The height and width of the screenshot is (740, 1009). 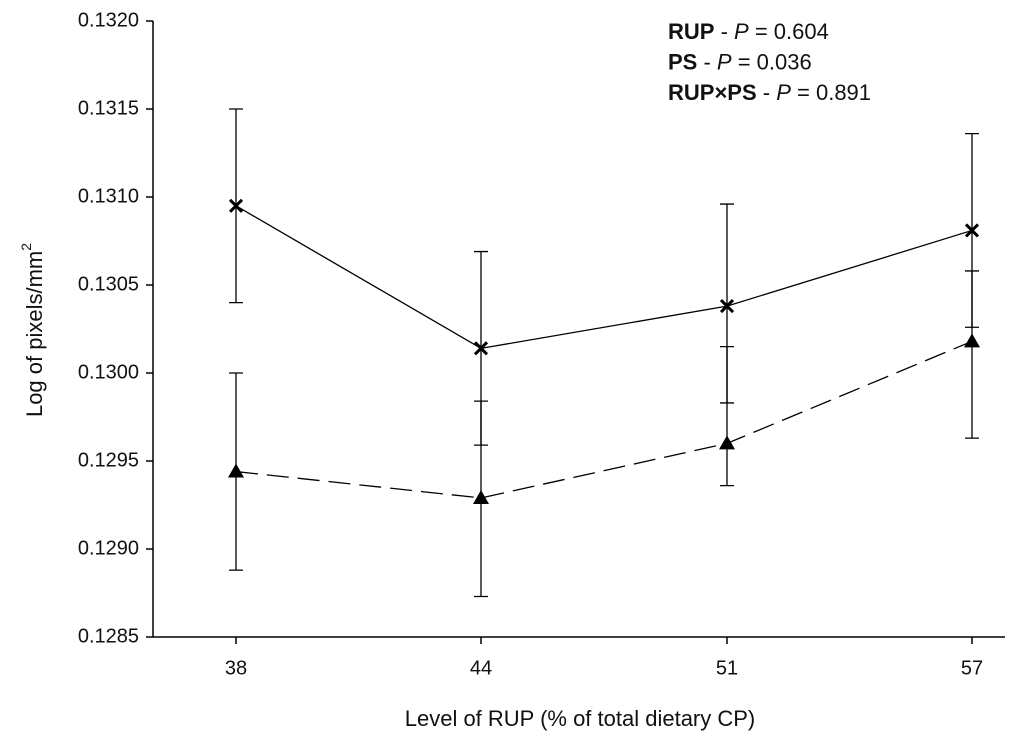 What do you see at coordinates (108, 284) in the screenshot?
I see `y-tick-label: 0.1305` at bounding box center [108, 284].